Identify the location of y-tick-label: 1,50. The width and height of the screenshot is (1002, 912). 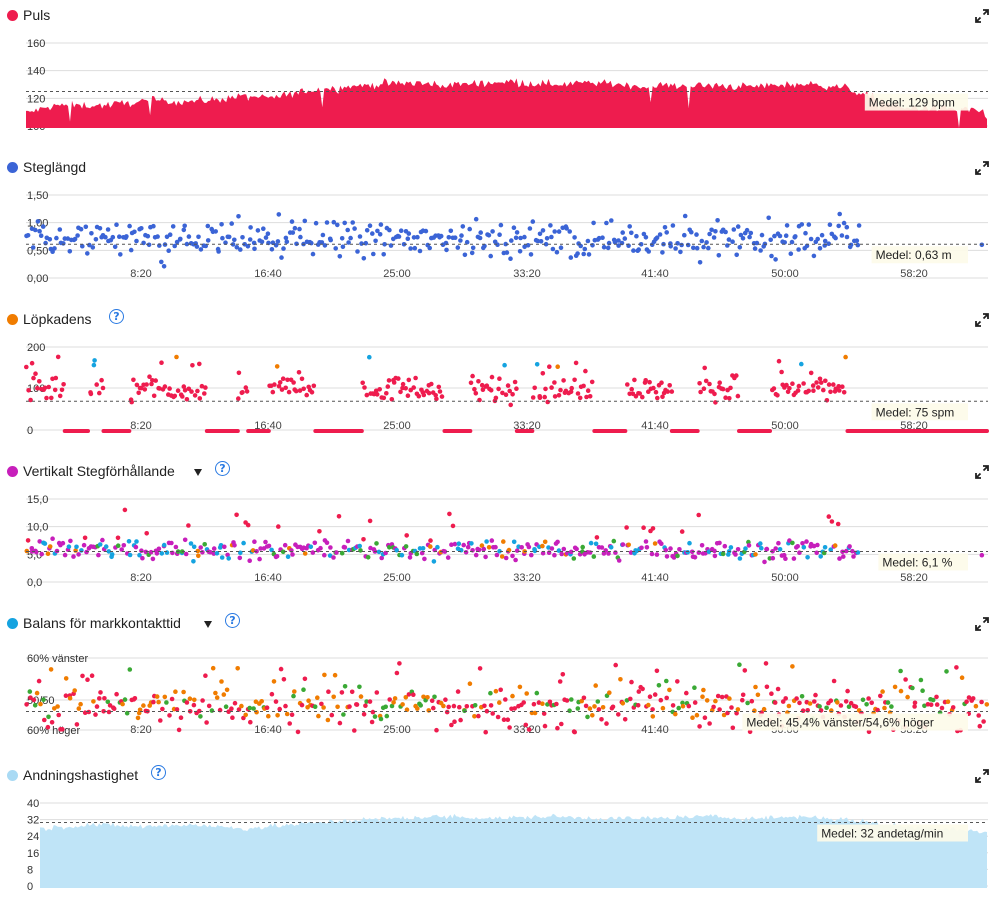
(37, 196).